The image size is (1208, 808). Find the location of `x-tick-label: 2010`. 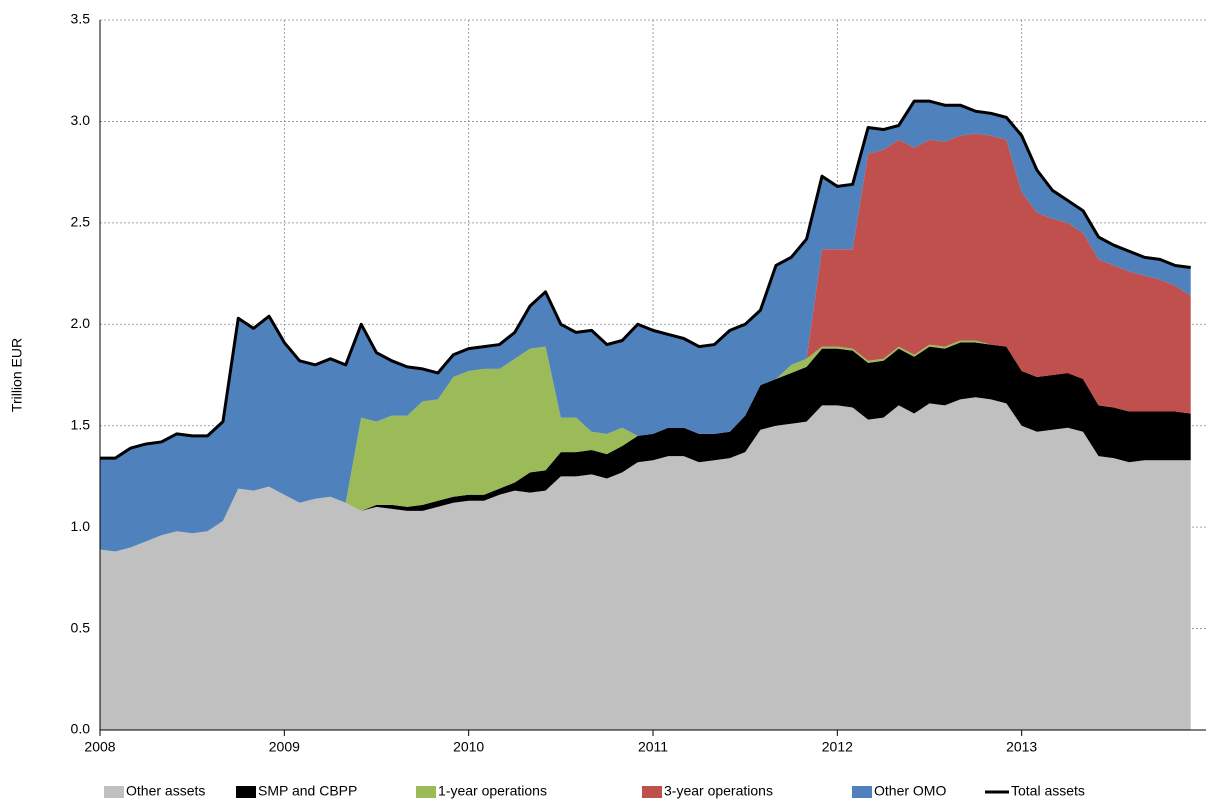

x-tick-label: 2010 is located at coordinates (468, 747).